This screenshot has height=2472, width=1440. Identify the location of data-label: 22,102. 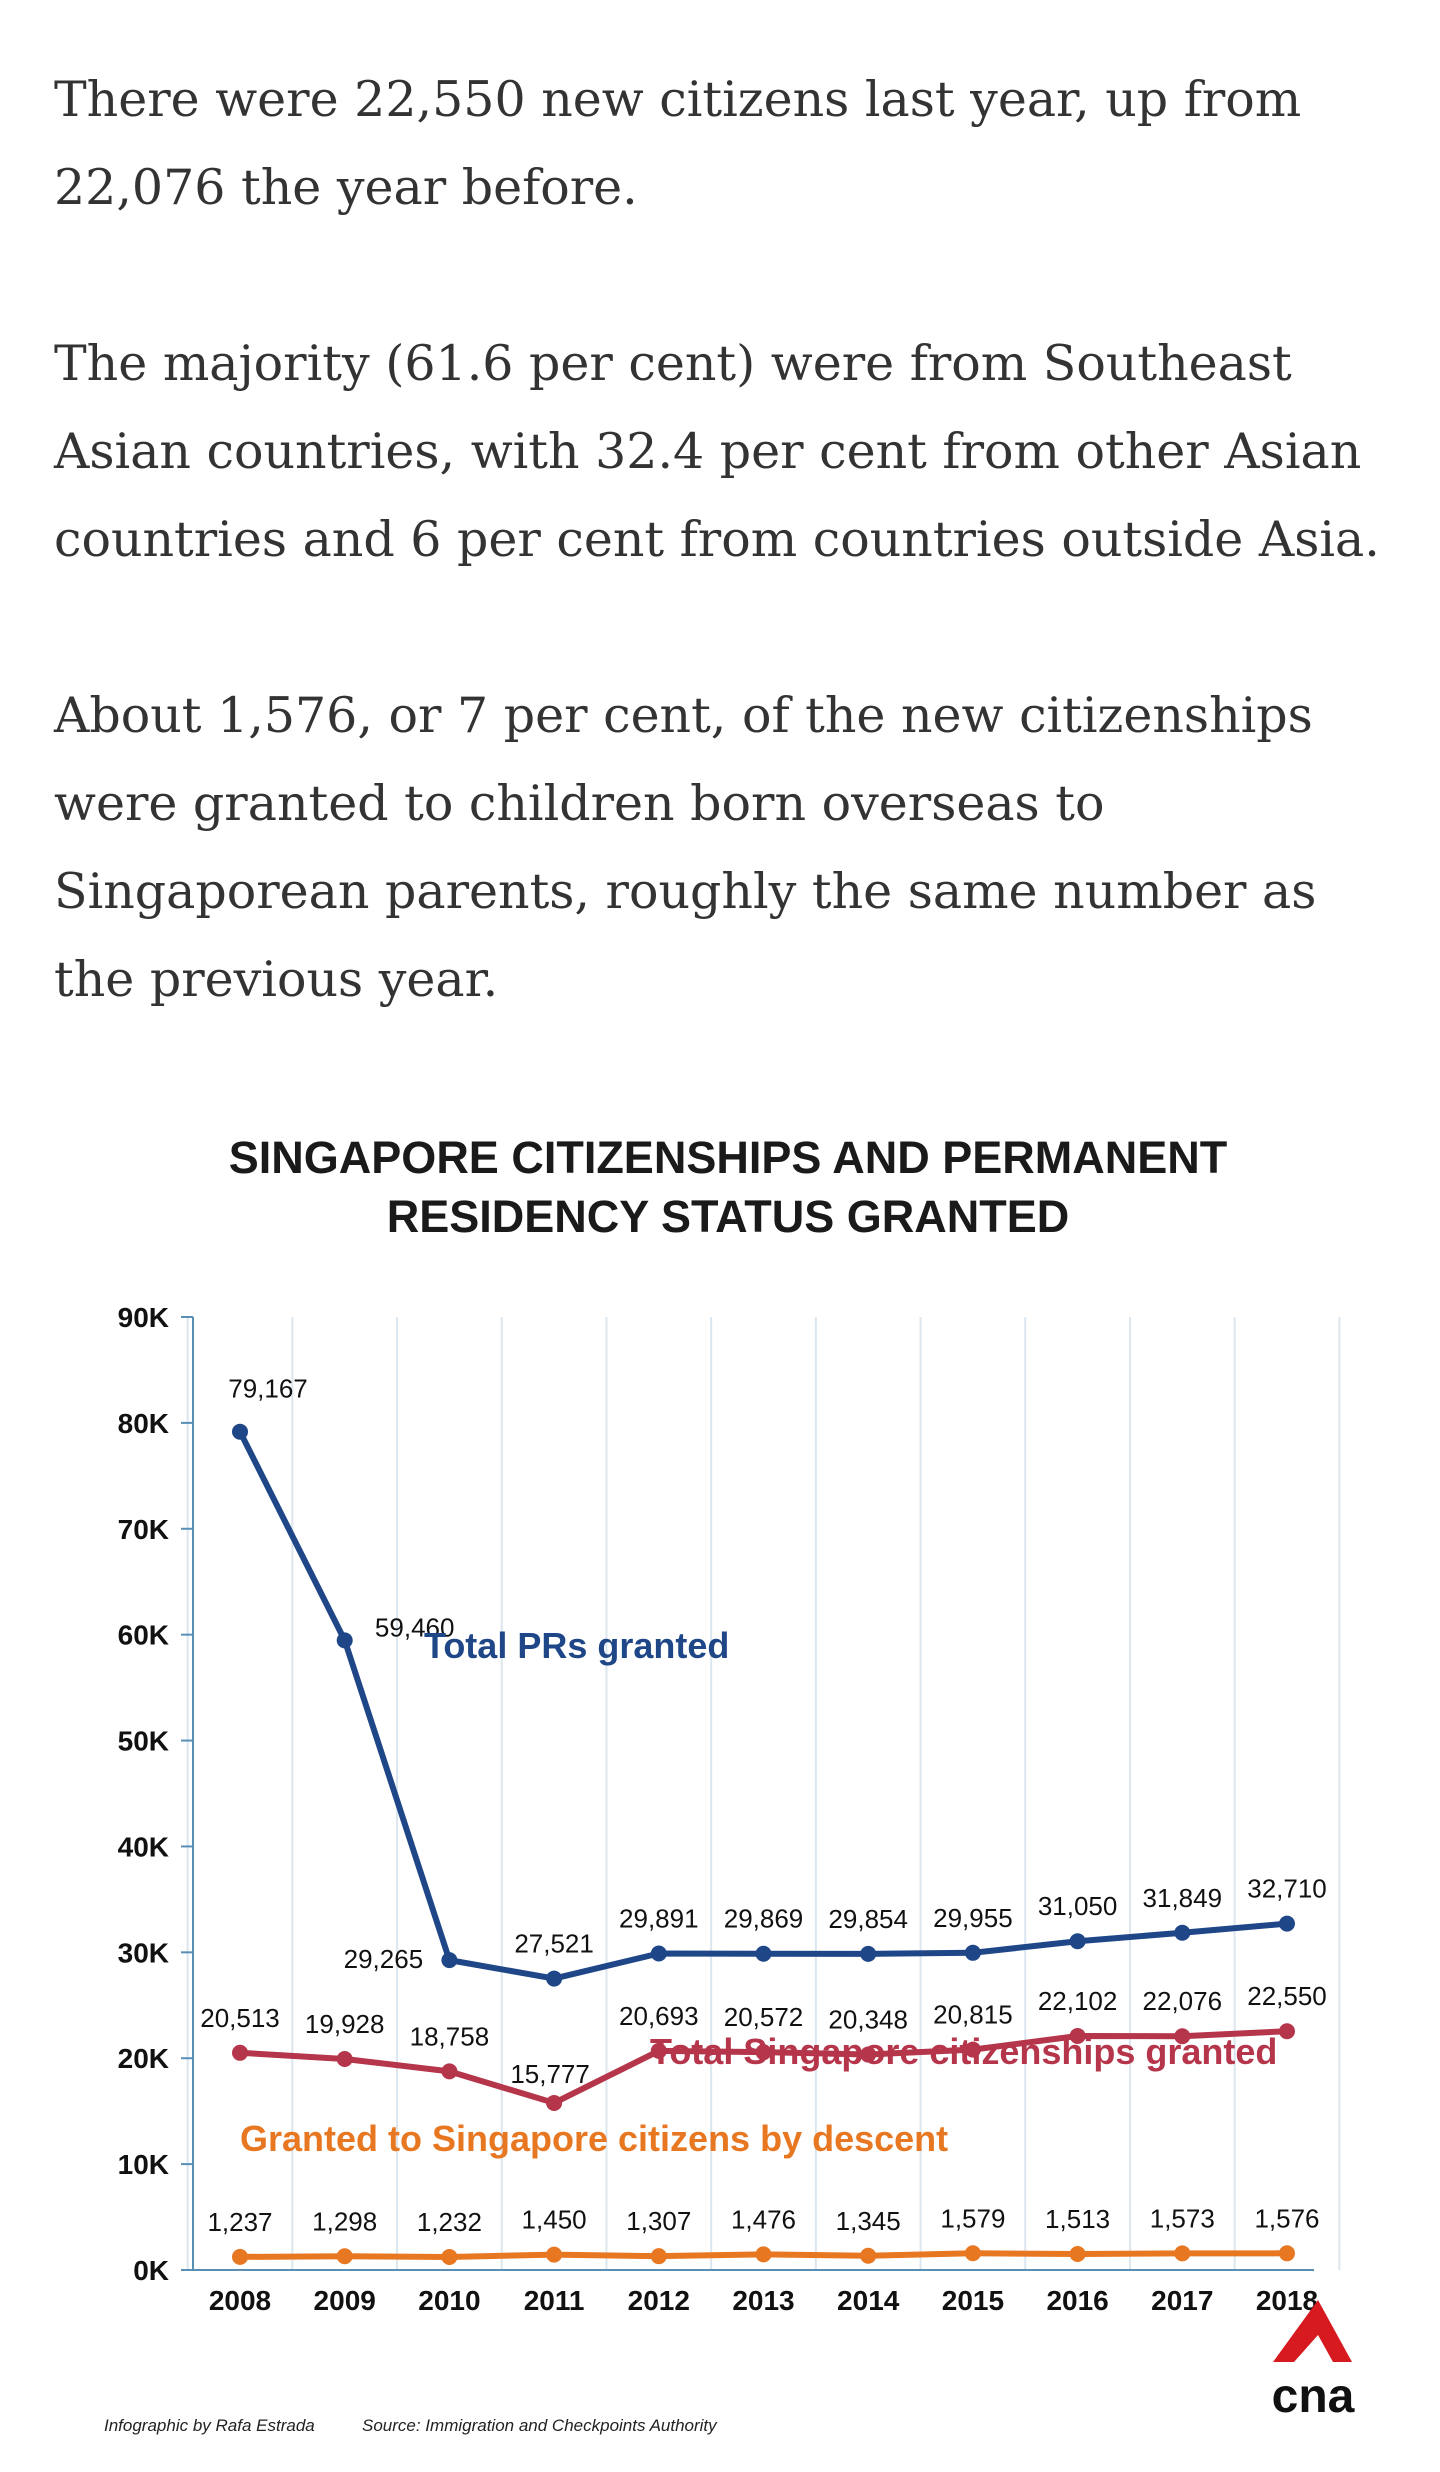
(1078, 2001).